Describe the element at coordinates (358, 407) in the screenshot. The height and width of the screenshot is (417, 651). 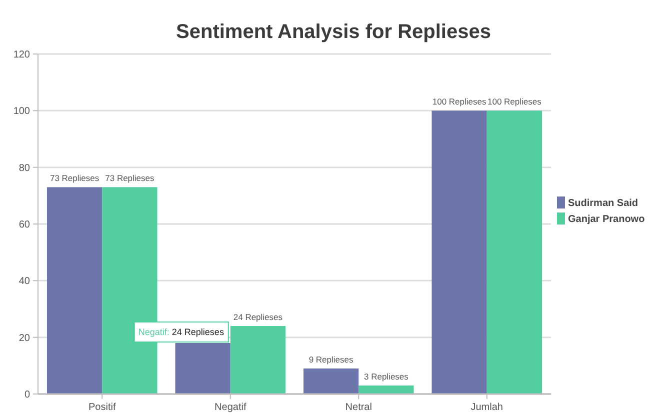
I see `x-tick-label: Netral` at that location.